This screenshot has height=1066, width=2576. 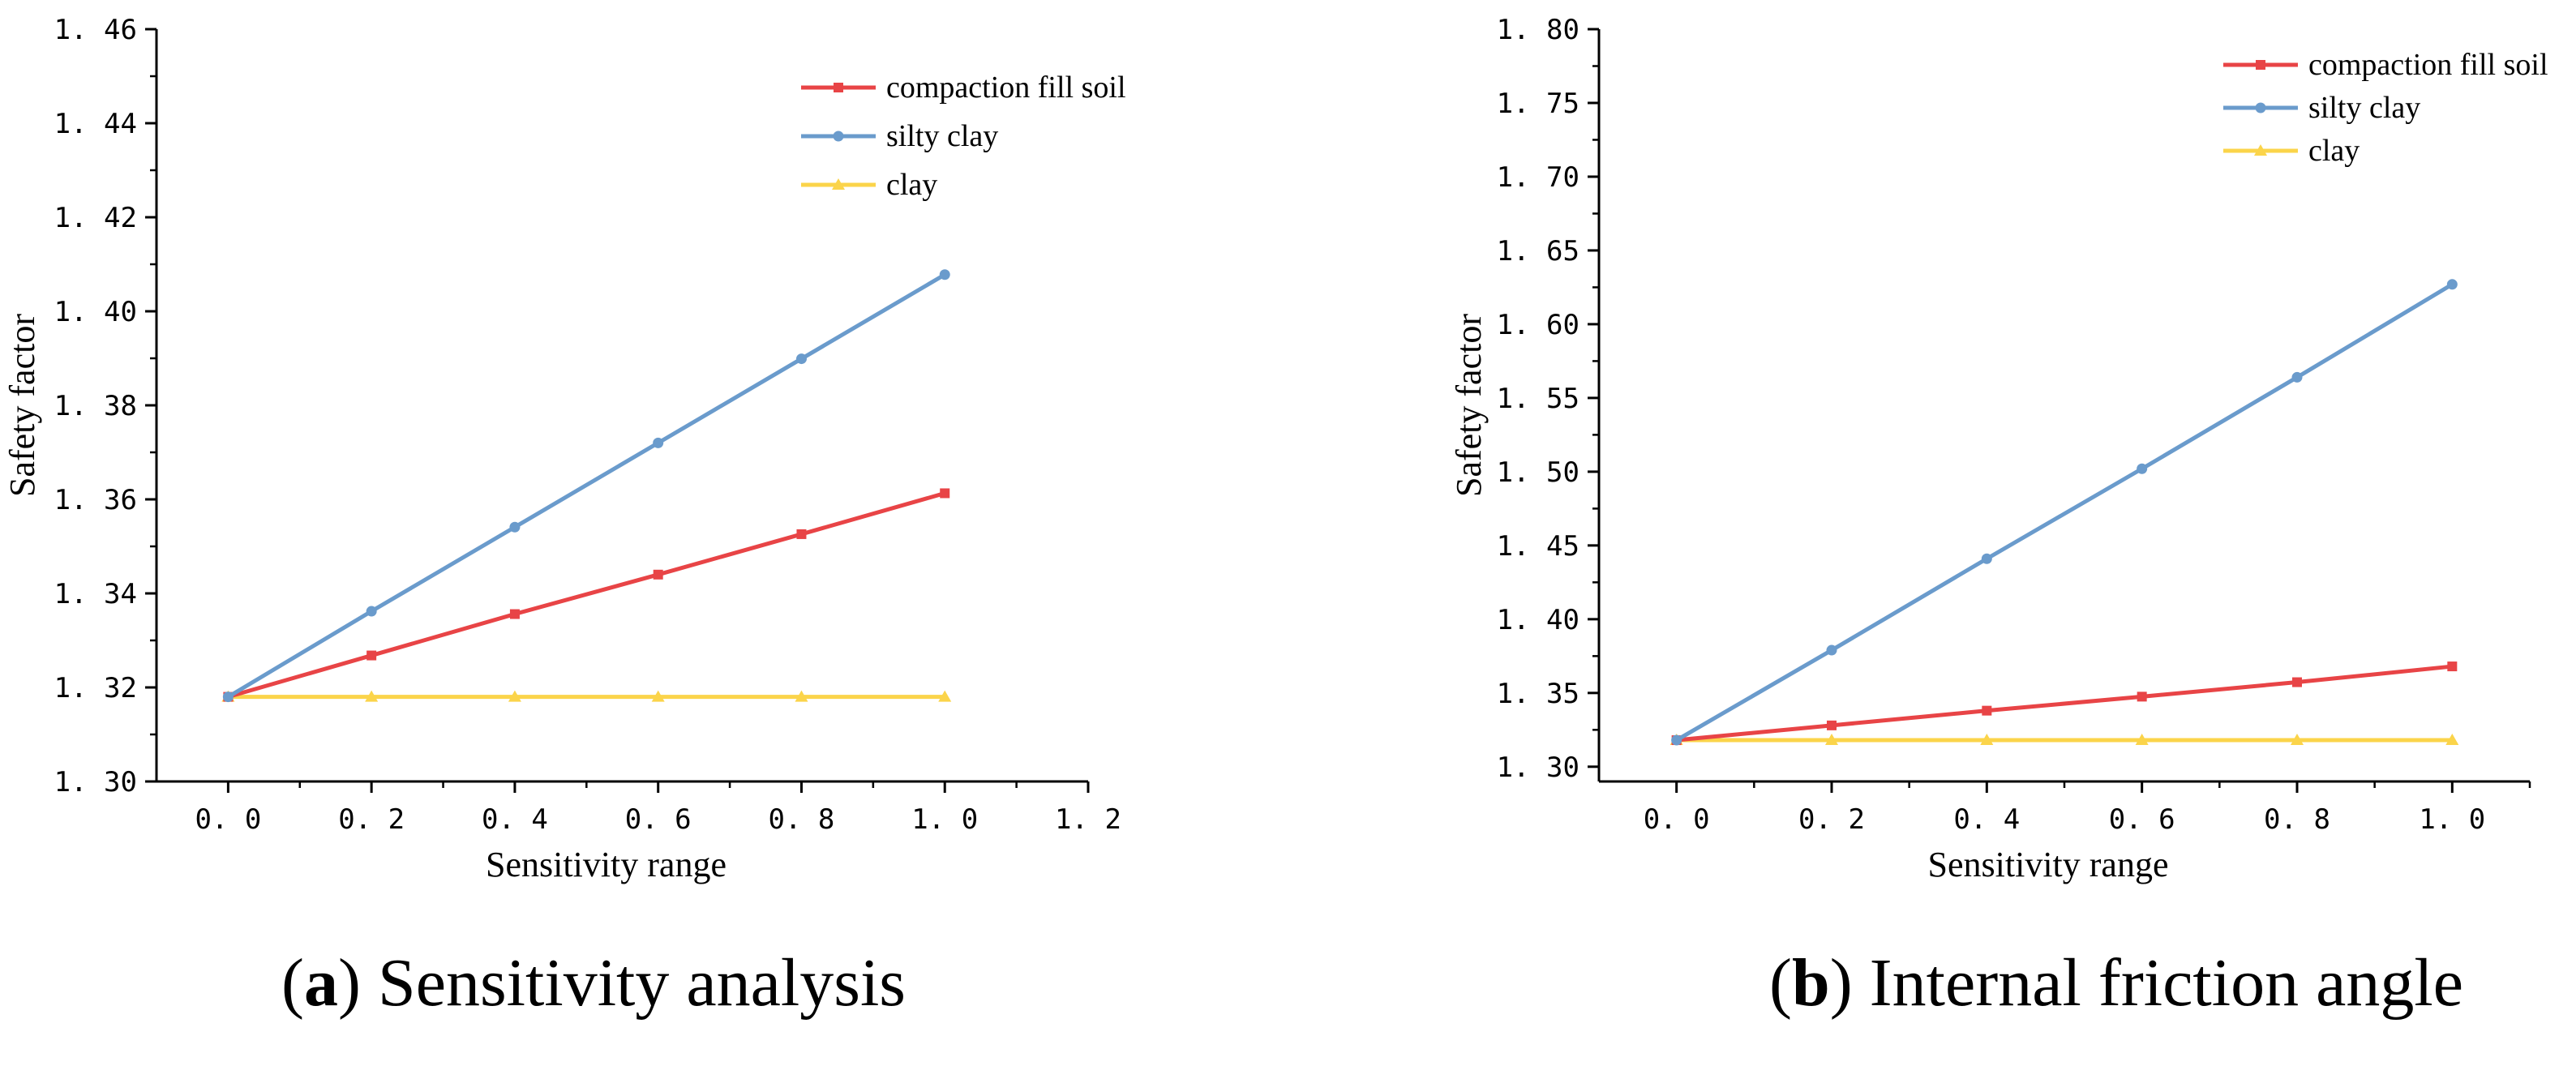 I want to click on y-tick-label: 1. 42, so click(x=95, y=218).